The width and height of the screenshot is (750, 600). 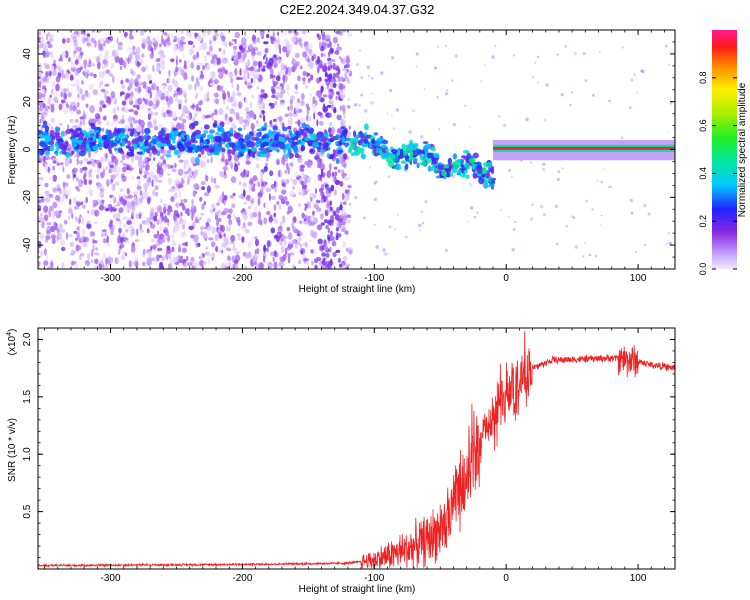 What do you see at coordinates (27, 511) in the screenshot?
I see `y-tick-label: 0.5` at bounding box center [27, 511].